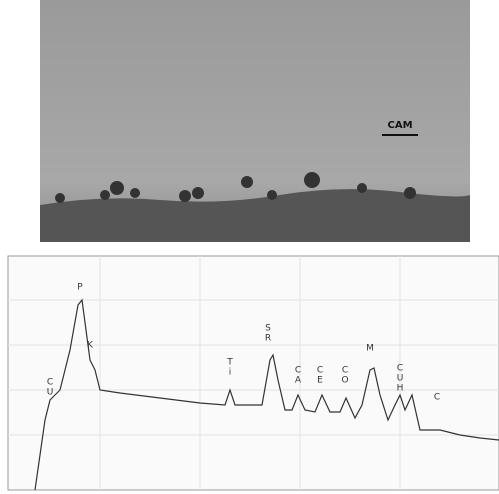 The height and width of the screenshot is (494, 499). I want to click on peak-label: H, so click(400, 389).